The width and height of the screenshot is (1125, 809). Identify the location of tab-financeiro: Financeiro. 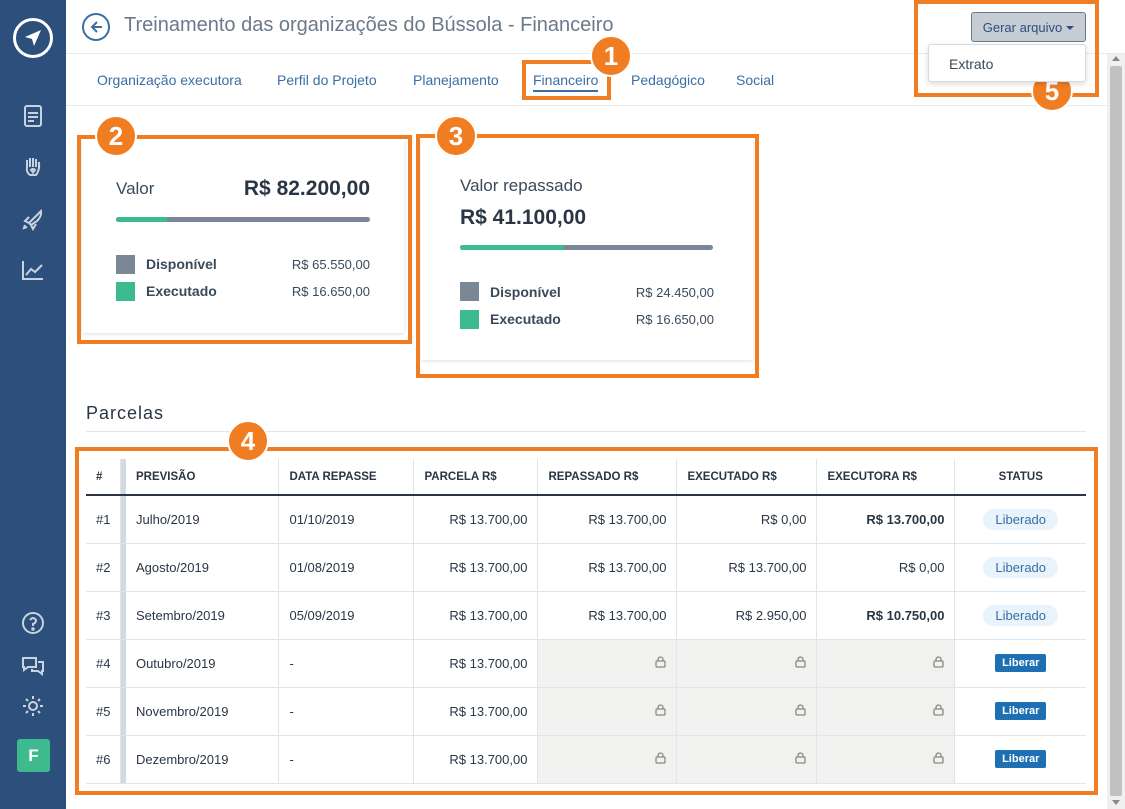
(566, 82).